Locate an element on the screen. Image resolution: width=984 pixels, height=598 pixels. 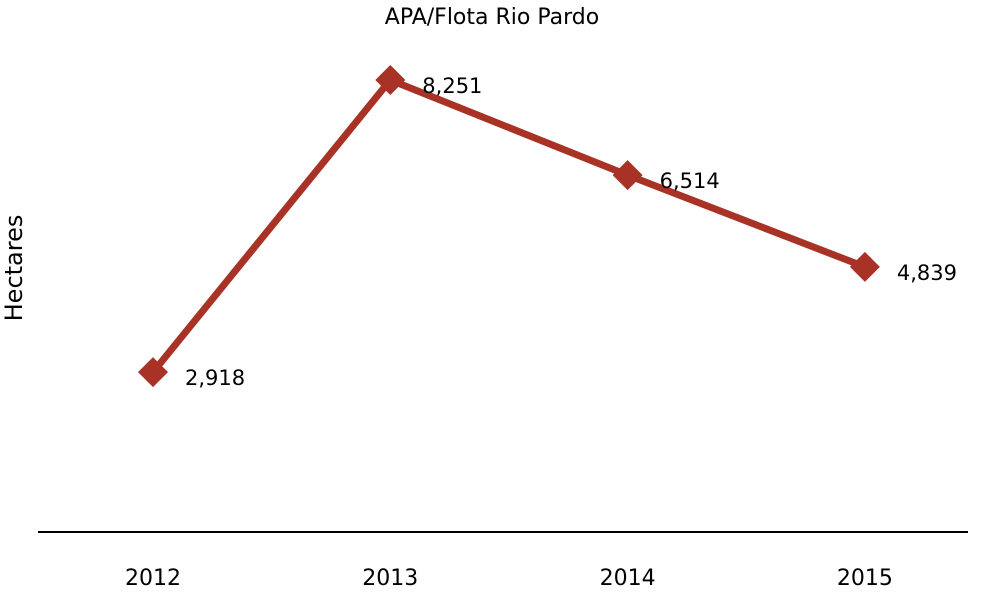
y-axis-label: Hectares is located at coordinates (14, 268).